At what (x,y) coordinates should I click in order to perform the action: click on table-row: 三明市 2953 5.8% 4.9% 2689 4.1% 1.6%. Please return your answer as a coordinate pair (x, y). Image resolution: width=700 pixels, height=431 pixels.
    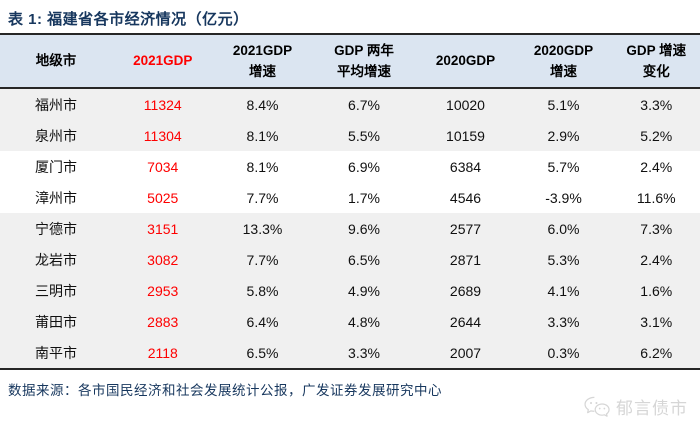
    Looking at the image, I should click on (350, 290).